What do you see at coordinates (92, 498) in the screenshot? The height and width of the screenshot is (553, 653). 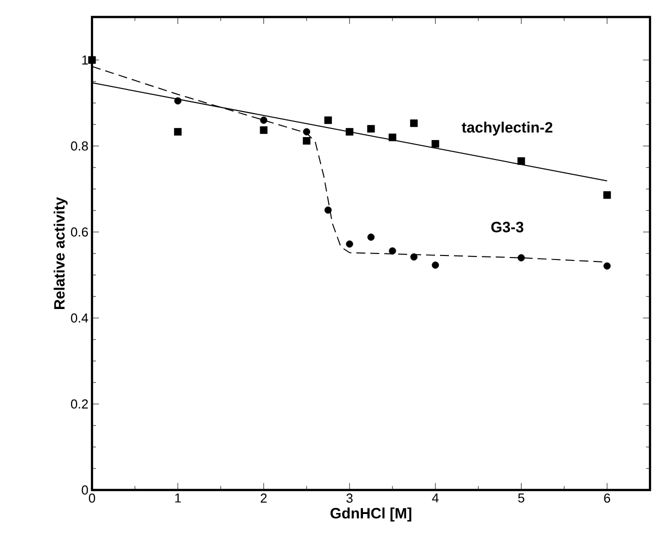 I see `x-tick-label: 0` at bounding box center [92, 498].